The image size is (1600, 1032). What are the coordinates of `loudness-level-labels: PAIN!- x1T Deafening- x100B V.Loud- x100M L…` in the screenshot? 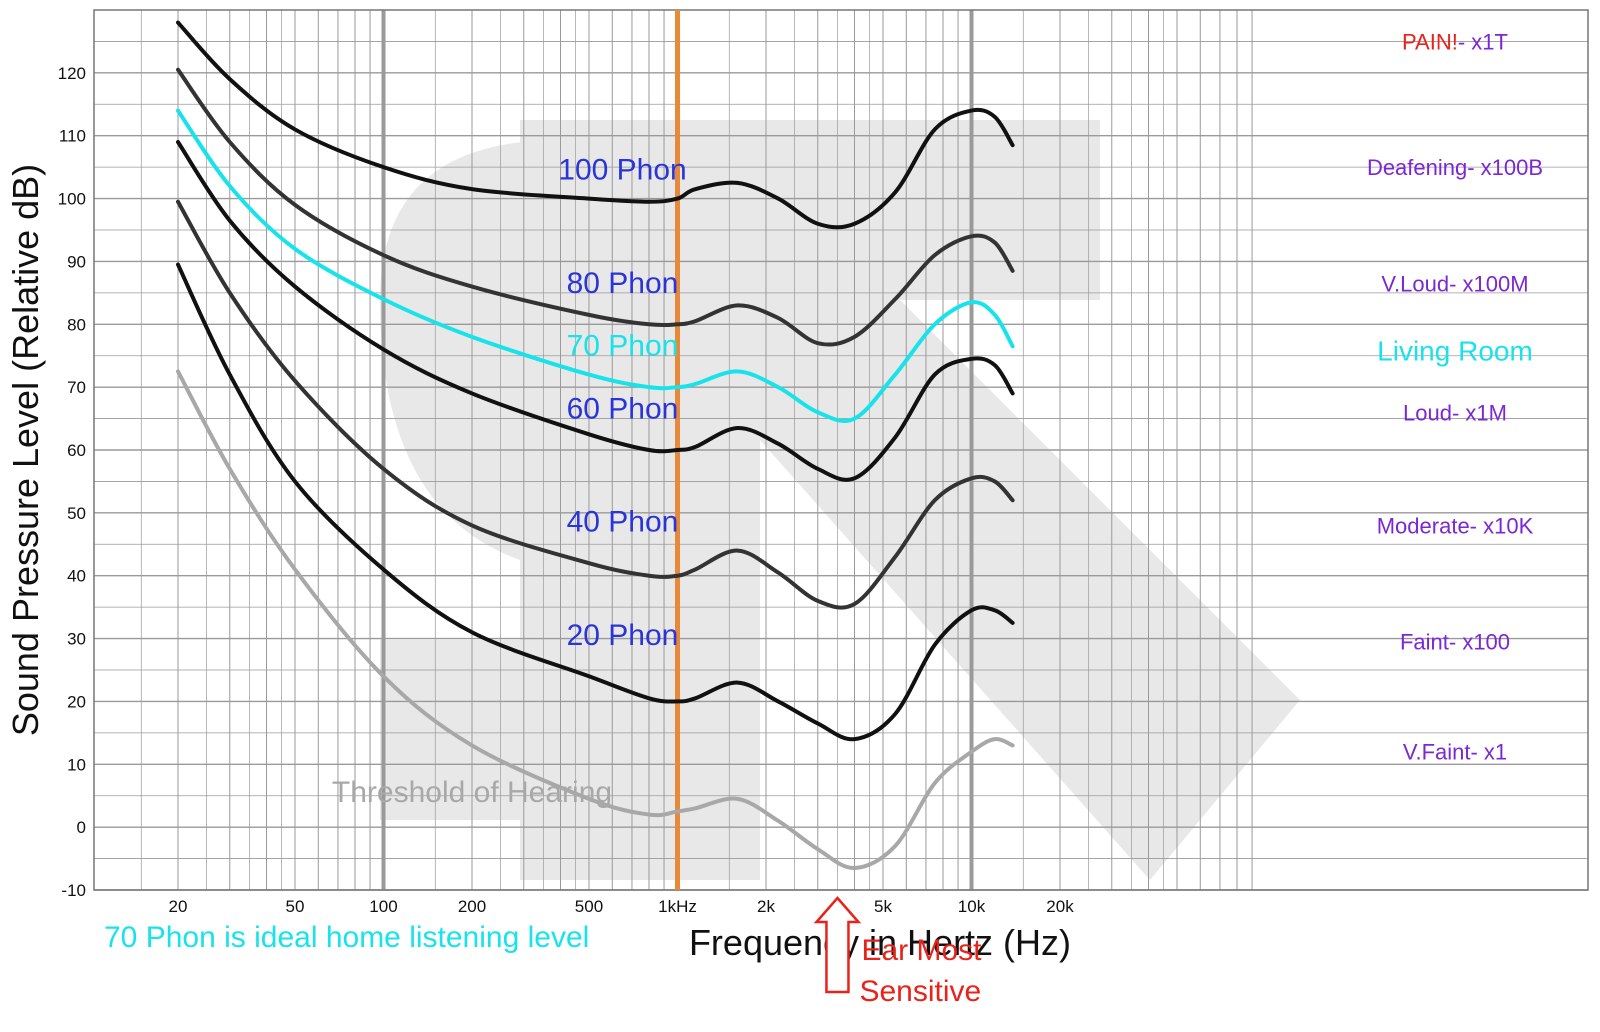 It's located at (1455, 396).